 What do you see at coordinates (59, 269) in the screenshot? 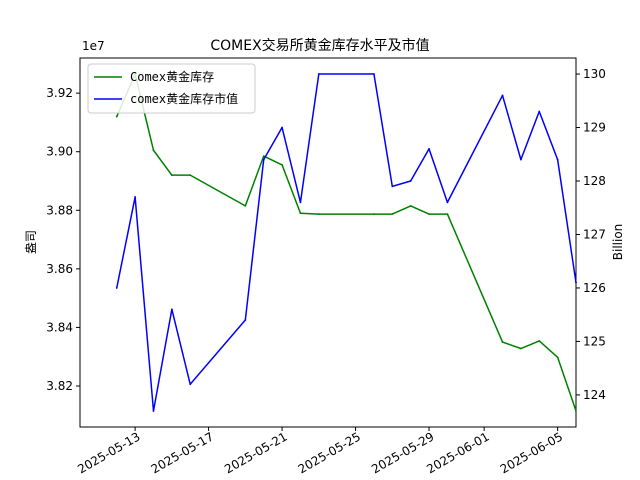
I see `y-left-tick-label: 3.86` at bounding box center [59, 269].